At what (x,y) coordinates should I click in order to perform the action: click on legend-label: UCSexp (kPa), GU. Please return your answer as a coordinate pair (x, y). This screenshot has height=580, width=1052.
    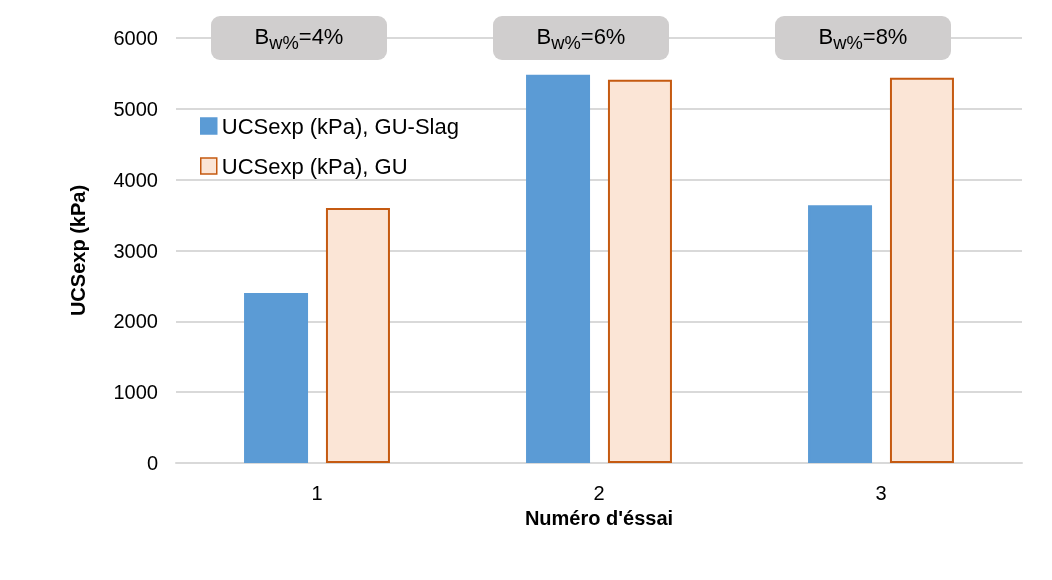
    Looking at the image, I should click on (314, 166).